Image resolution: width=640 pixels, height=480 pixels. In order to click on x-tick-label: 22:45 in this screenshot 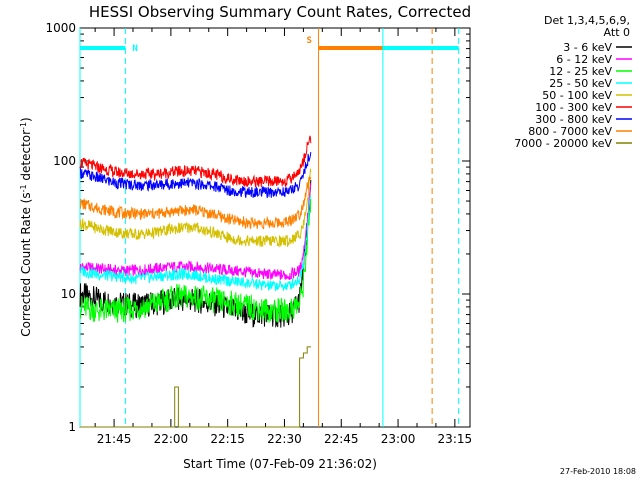, I will do `click(341, 439)`.